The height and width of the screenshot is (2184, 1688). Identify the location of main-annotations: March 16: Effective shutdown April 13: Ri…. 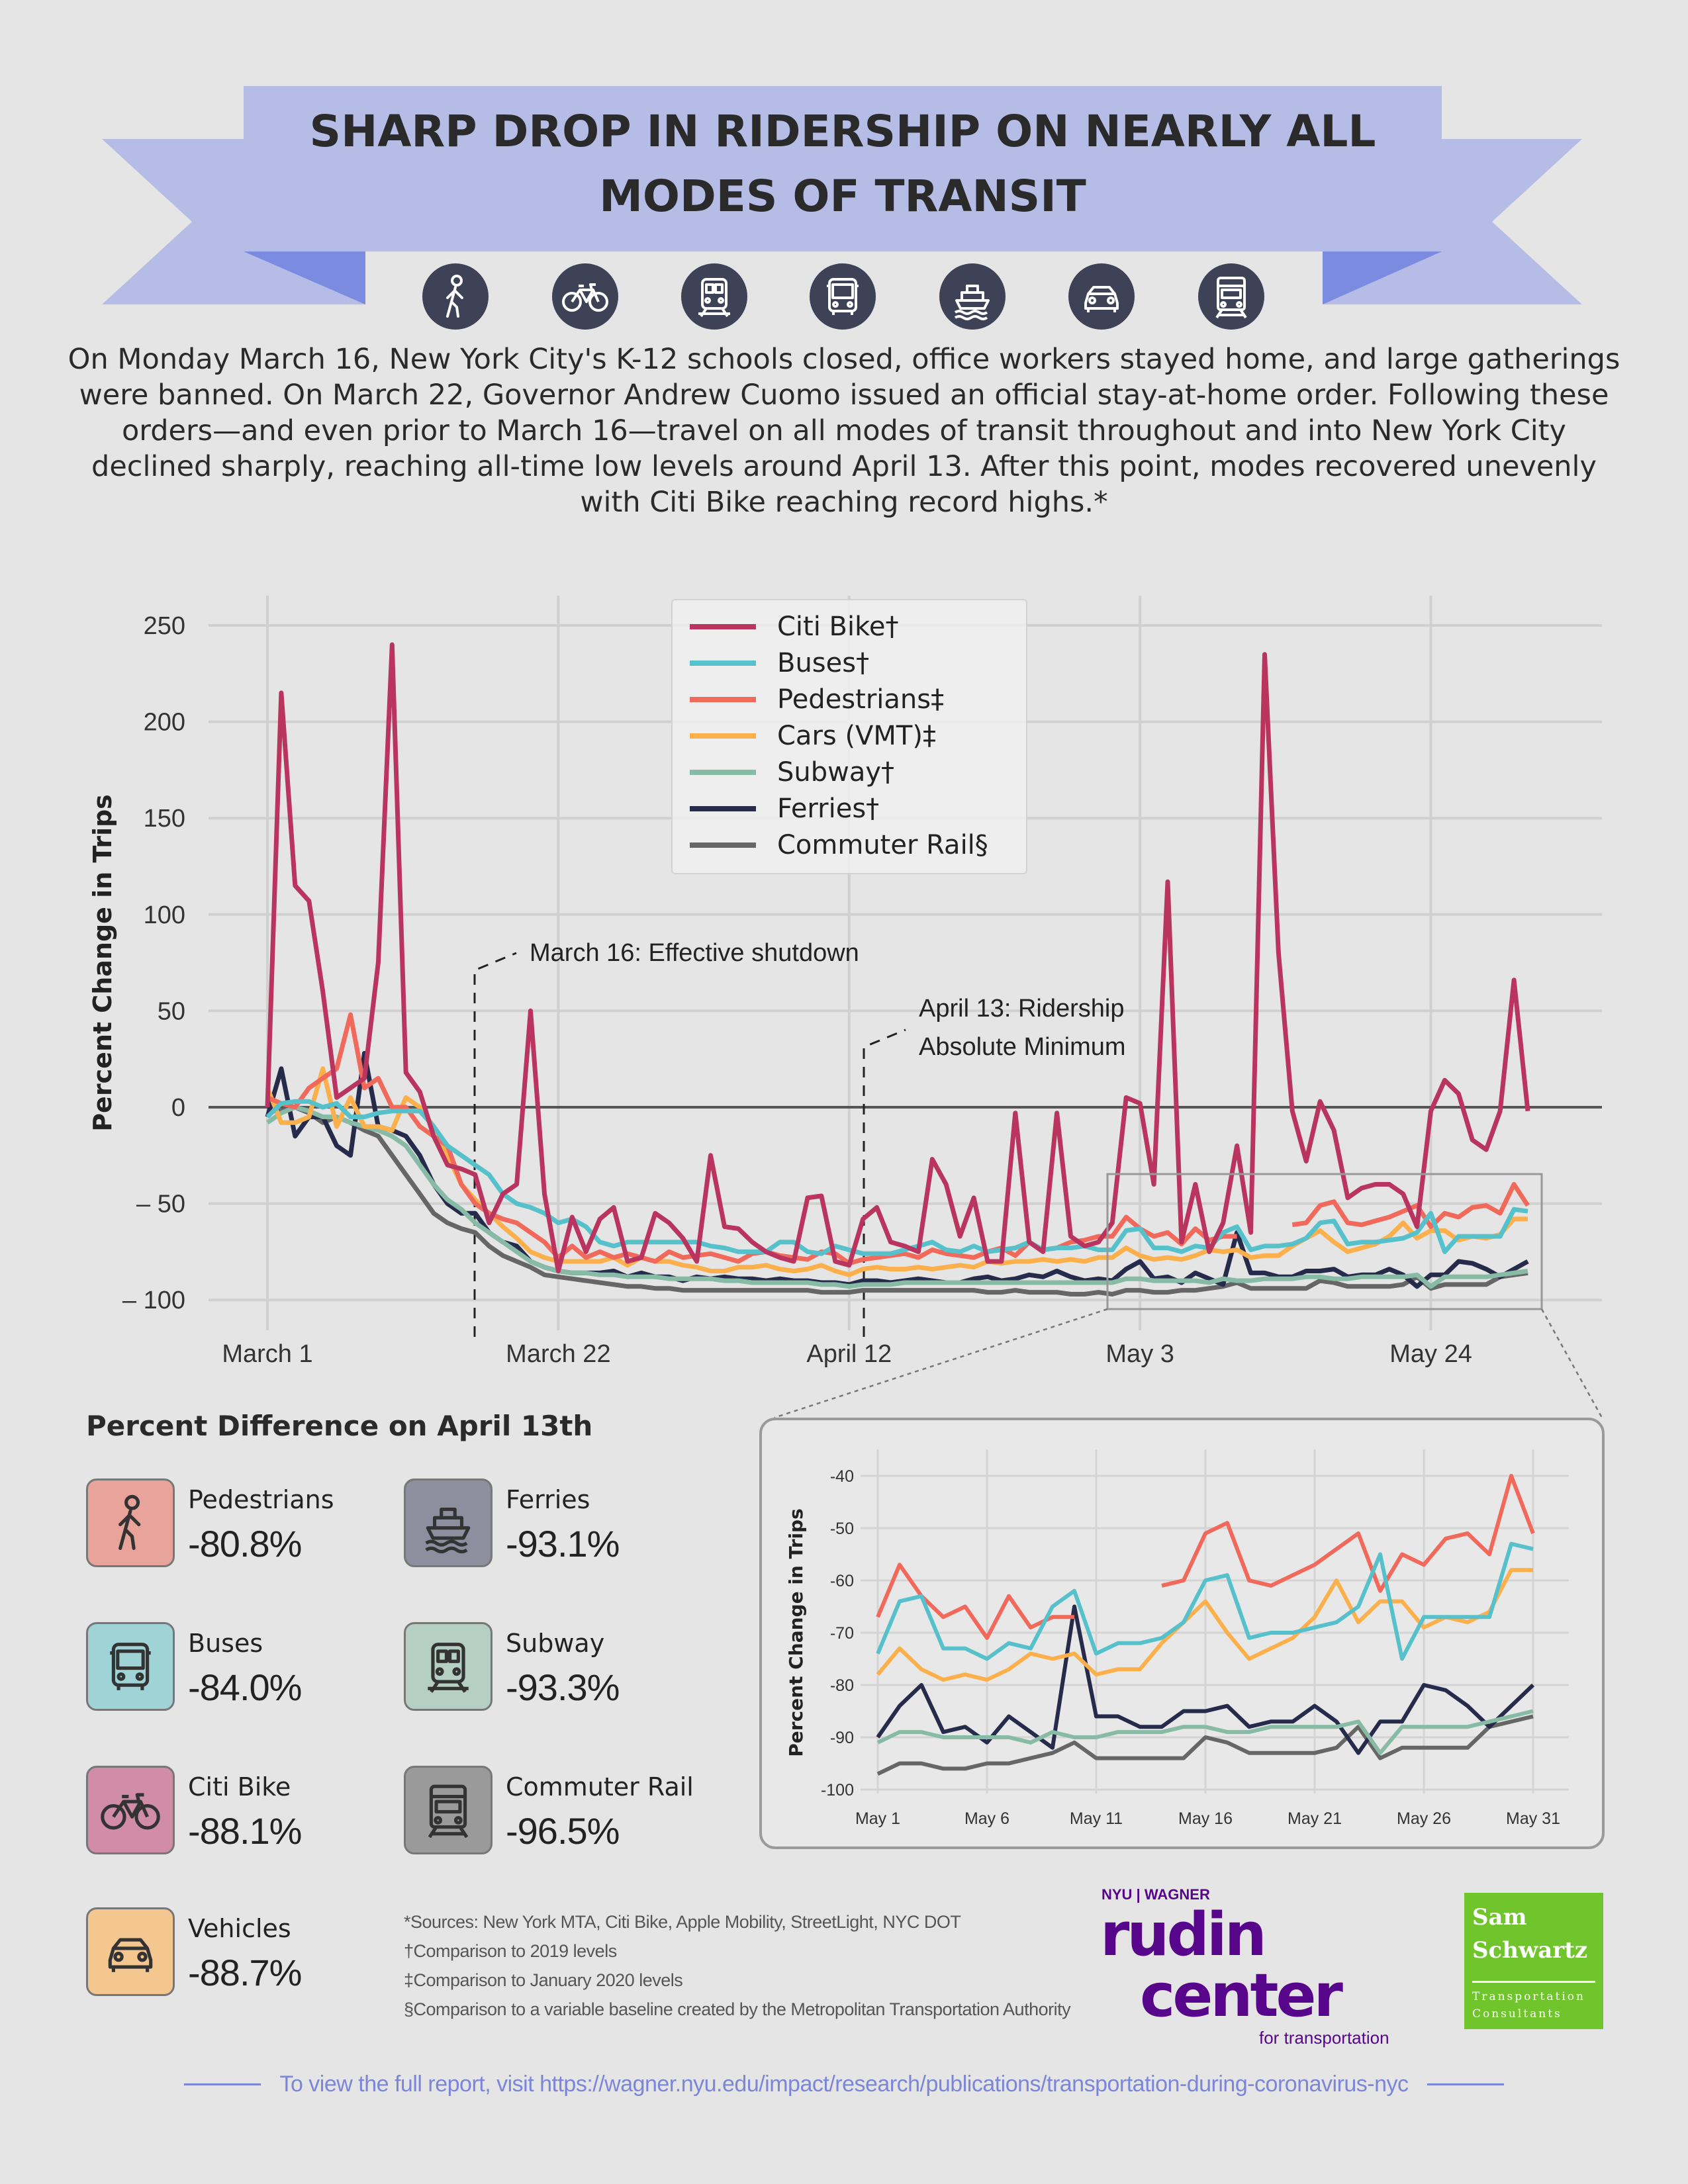
(799, 1138).